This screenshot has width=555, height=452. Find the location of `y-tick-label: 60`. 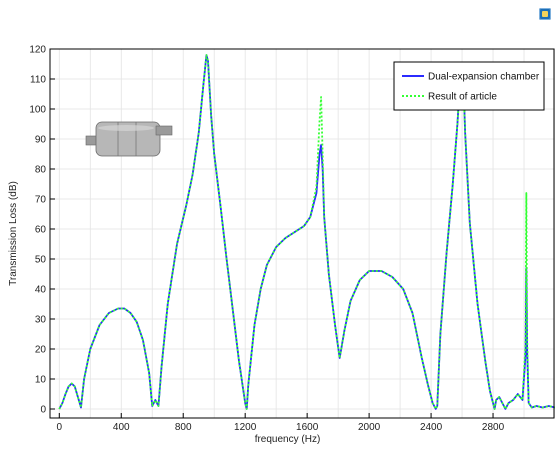

y-tick-label: 60 is located at coordinates (41, 230).